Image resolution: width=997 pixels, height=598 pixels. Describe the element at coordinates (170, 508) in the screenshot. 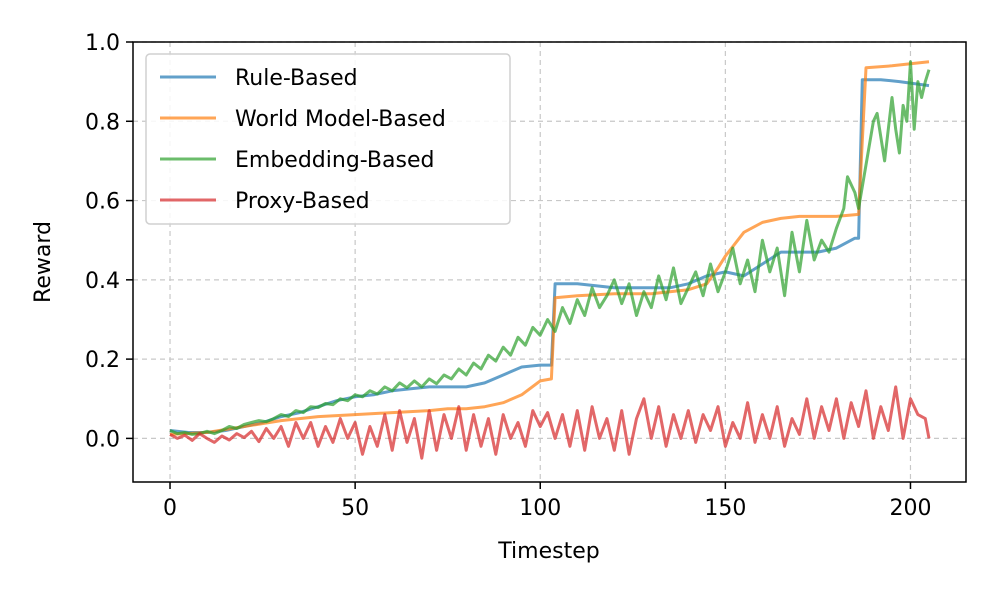

I see `x-tick-label: 0` at that location.